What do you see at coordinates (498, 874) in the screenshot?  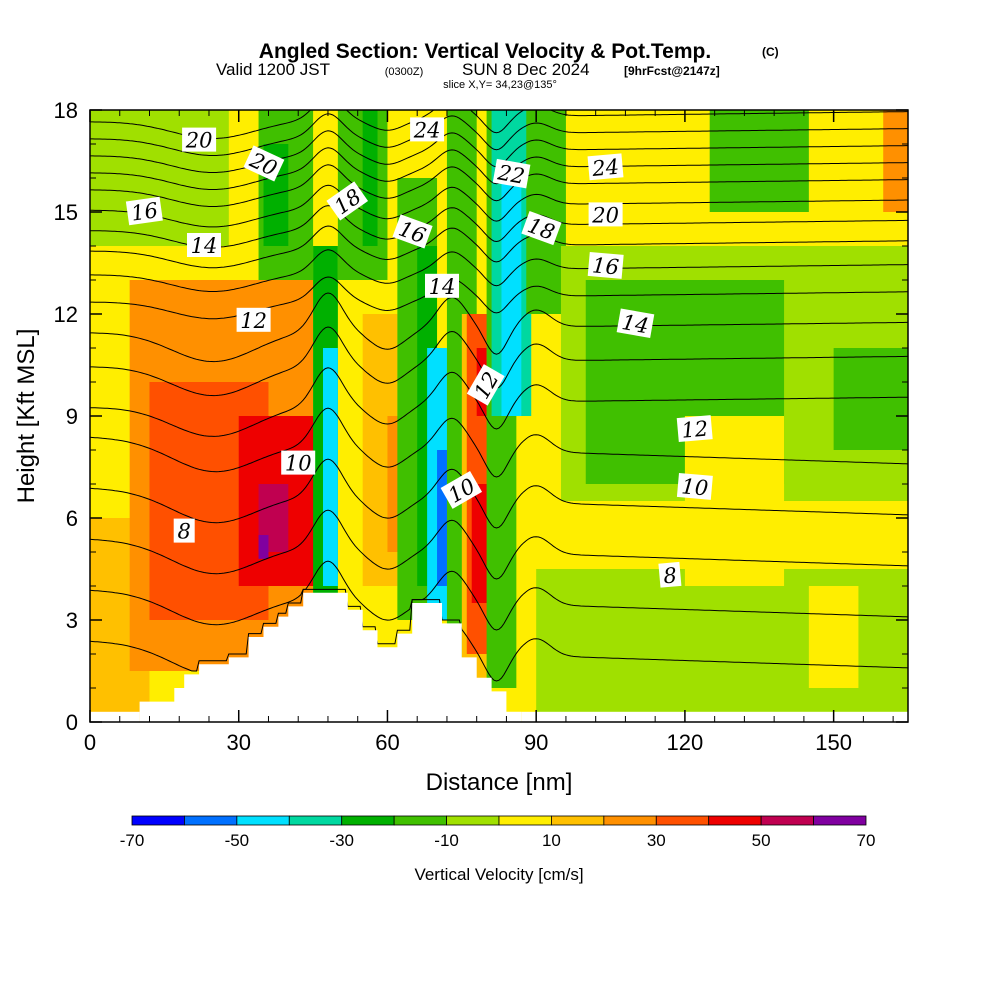 I see `colorbar-title: Vertical Velocity [cm/s]` at bounding box center [498, 874].